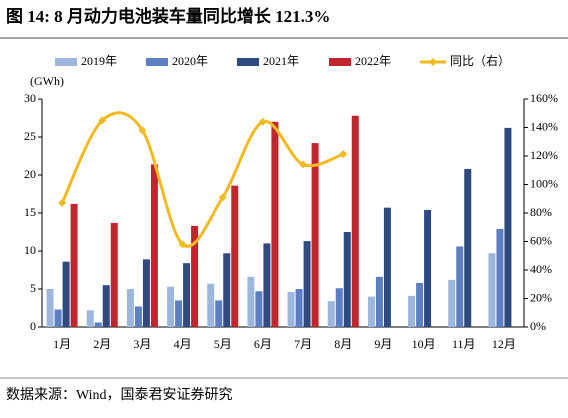 The height and width of the screenshot is (418, 568). Describe the element at coordinates (373, 61) in the screenshot. I see `legend-label: 2022年` at that location.